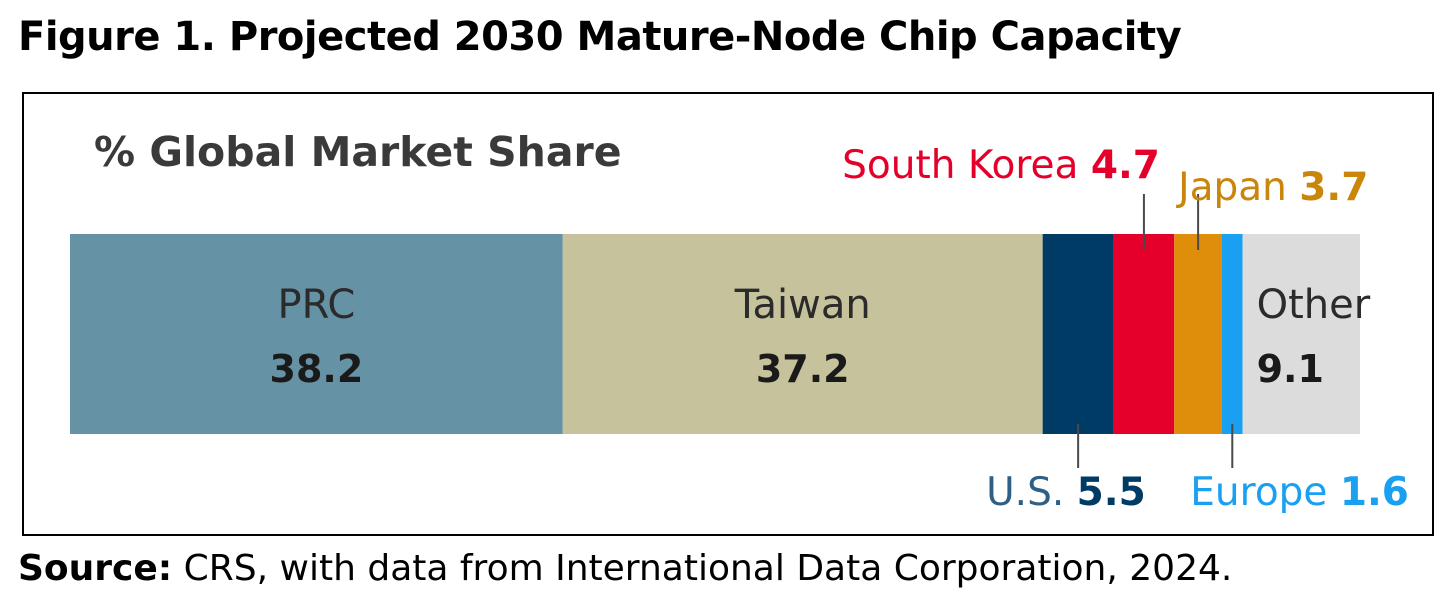 The image size is (1456, 609). I want to click on bar-japan-name: Japan, so click(1237, 187).